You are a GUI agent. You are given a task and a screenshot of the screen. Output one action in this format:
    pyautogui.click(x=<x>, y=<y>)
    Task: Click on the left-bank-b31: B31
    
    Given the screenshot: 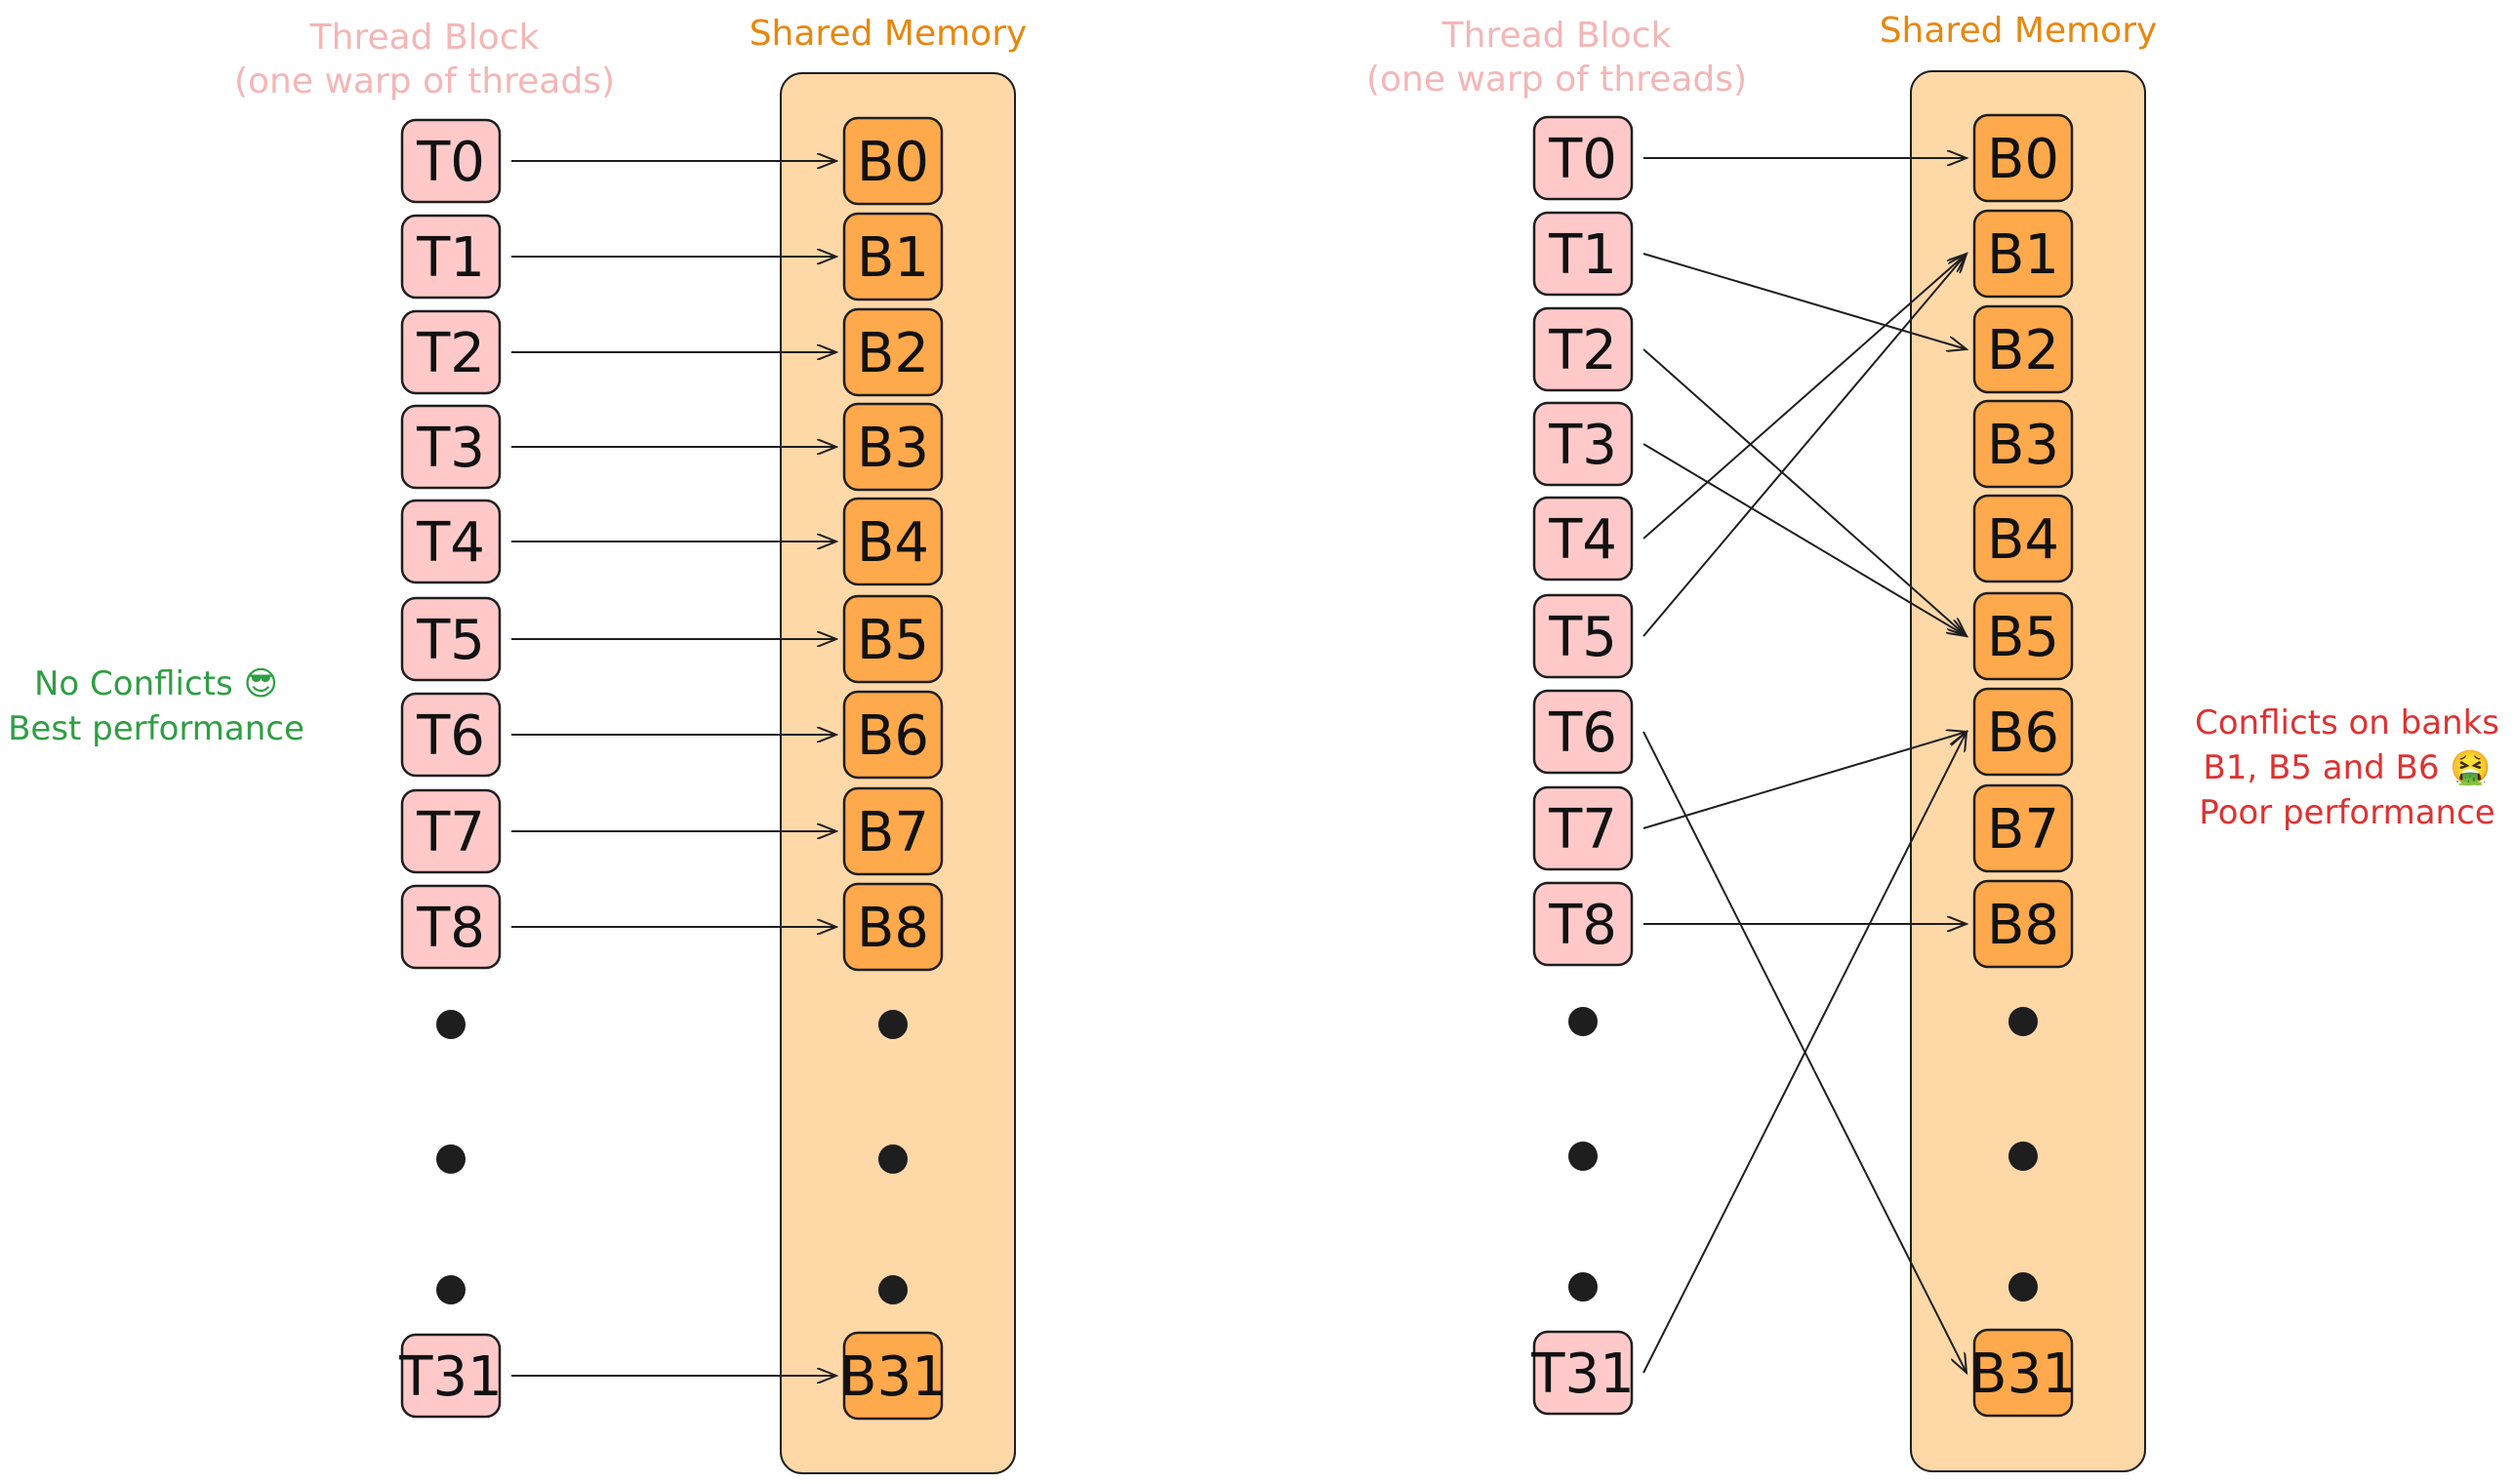 What is the action you would take?
    pyautogui.click(x=893, y=1376)
    